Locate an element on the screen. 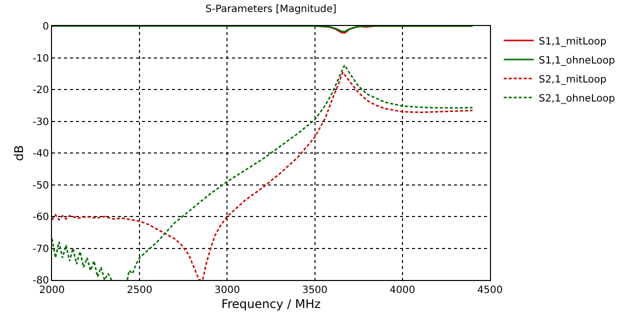 This screenshot has width=640, height=320. y-tick-label: -80 is located at coordinates (40, 281).